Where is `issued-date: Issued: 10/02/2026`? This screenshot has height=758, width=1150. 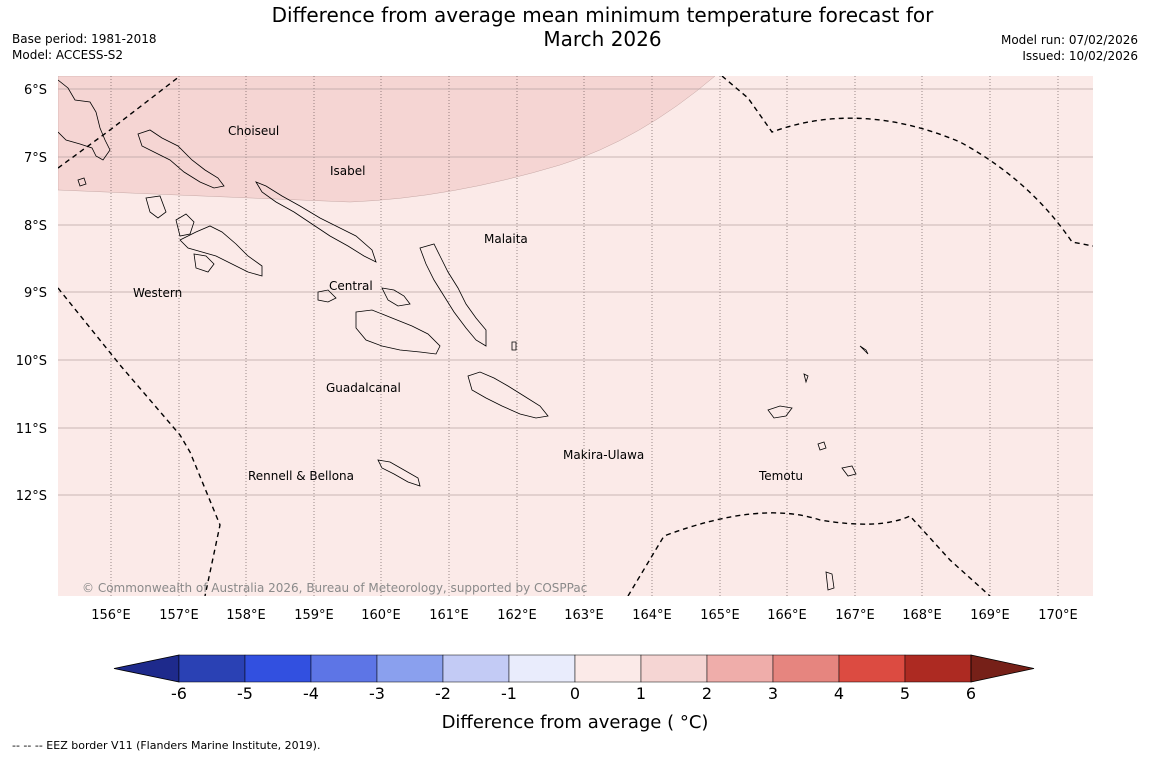 issued-date: Issued: 10/02/2026 is located at coordinates (1080, 56).